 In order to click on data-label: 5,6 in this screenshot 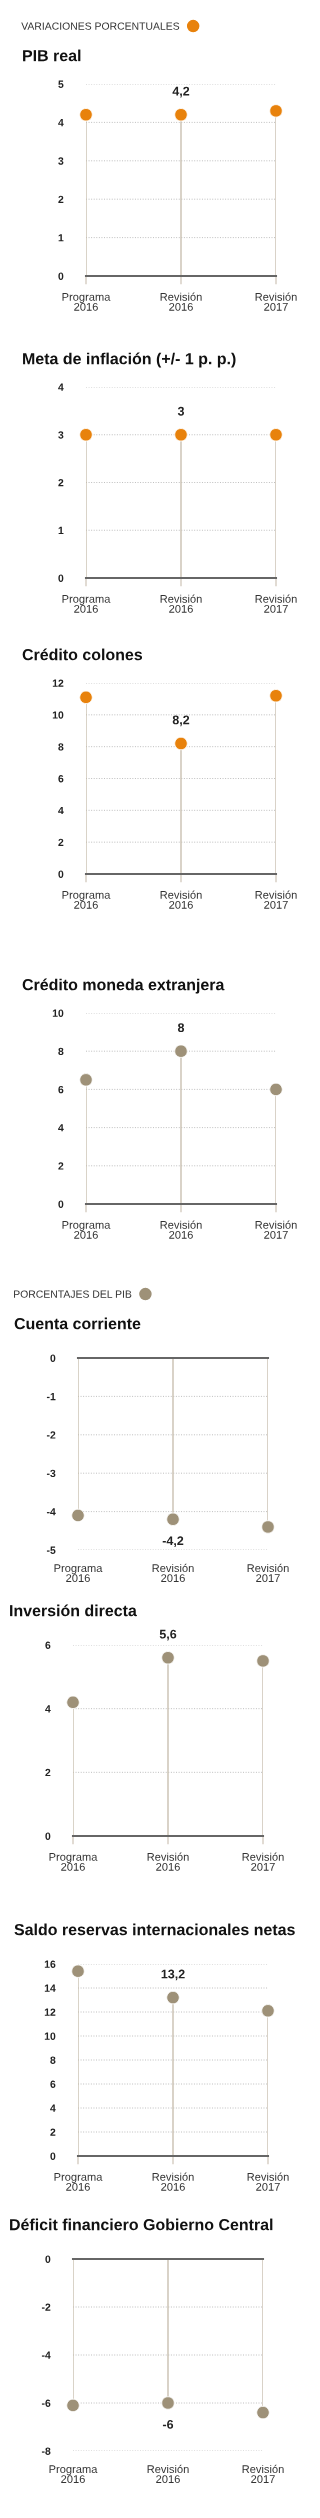, I will do `click(168, 1635)`.